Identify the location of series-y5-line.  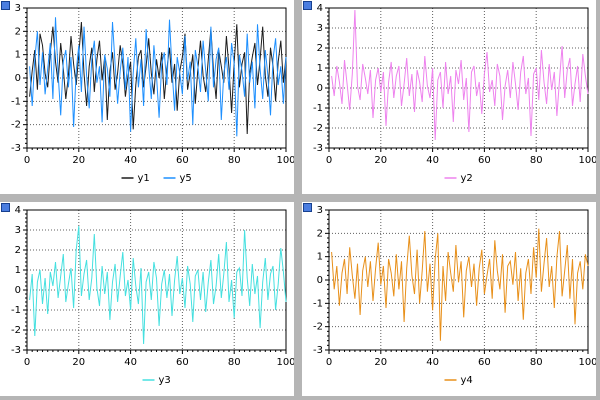
(158, 77).